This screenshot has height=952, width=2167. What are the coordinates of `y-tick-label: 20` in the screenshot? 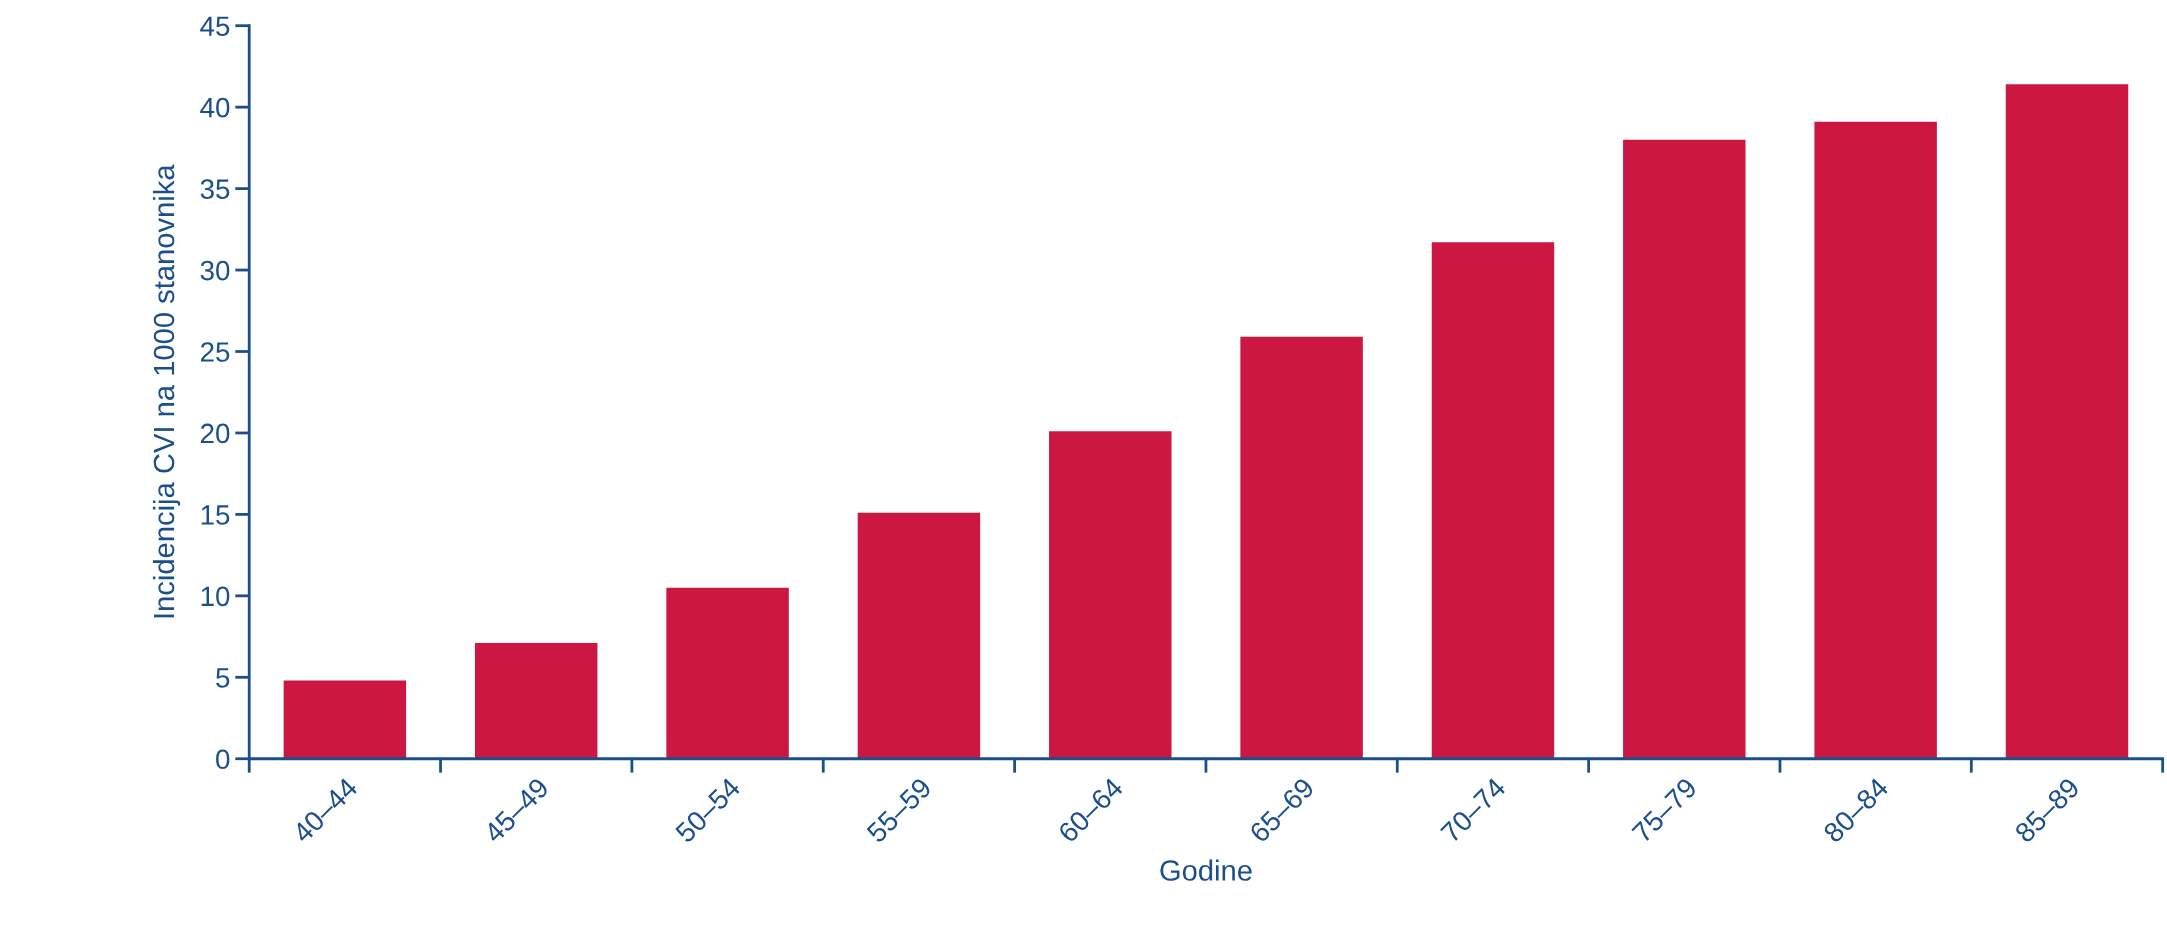 It's located at (215, 433).